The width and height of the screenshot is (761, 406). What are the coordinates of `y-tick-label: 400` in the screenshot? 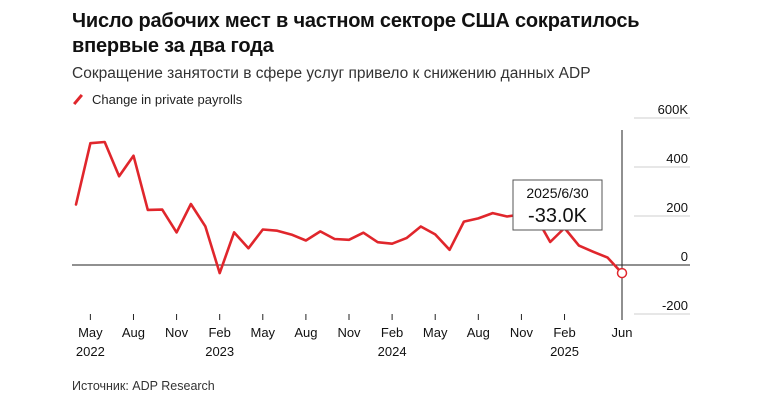 It's located at (677, 158).